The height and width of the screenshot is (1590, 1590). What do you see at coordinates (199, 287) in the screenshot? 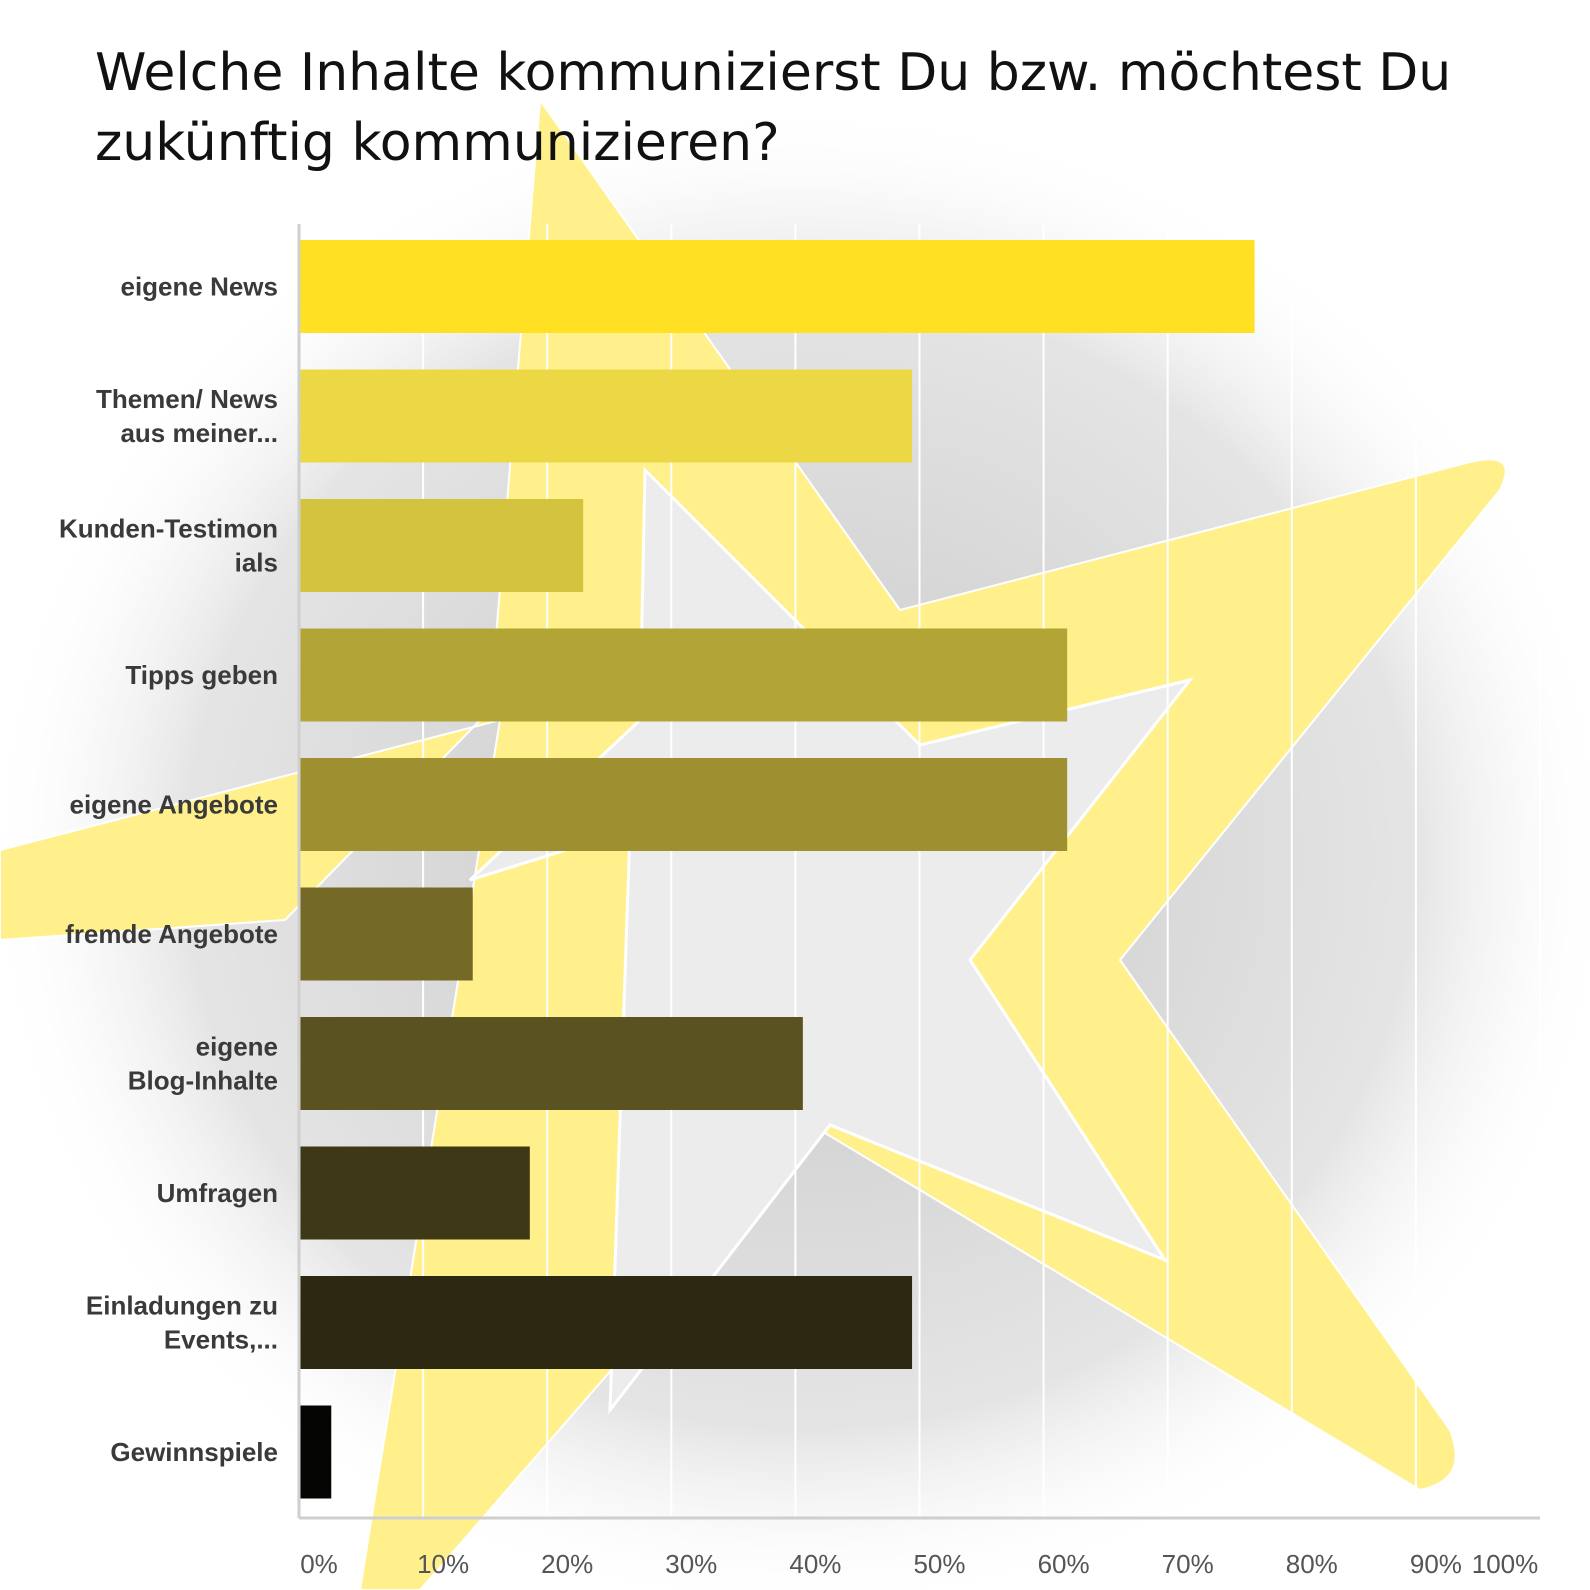
I see `category-label: eigene News` at bounding box center [199, 287].